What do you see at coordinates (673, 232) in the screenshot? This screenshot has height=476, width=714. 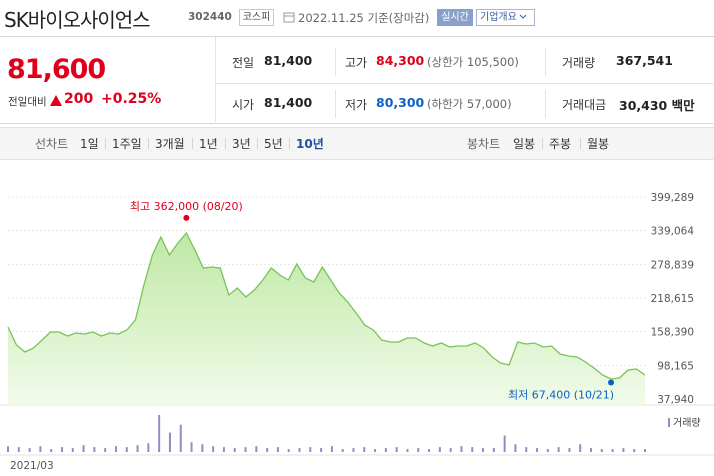 I see `y-tick-label: 339,064` at bounding box center [673, 232].